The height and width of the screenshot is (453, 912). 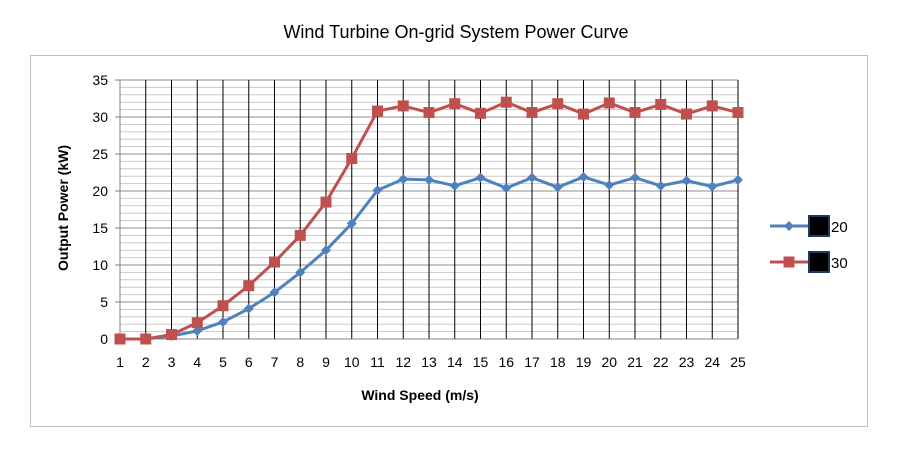 What do you see at coordinates (738, 362) in the screenshot?
I see `x-tick-label: 25` at bounding box center [738, 362].